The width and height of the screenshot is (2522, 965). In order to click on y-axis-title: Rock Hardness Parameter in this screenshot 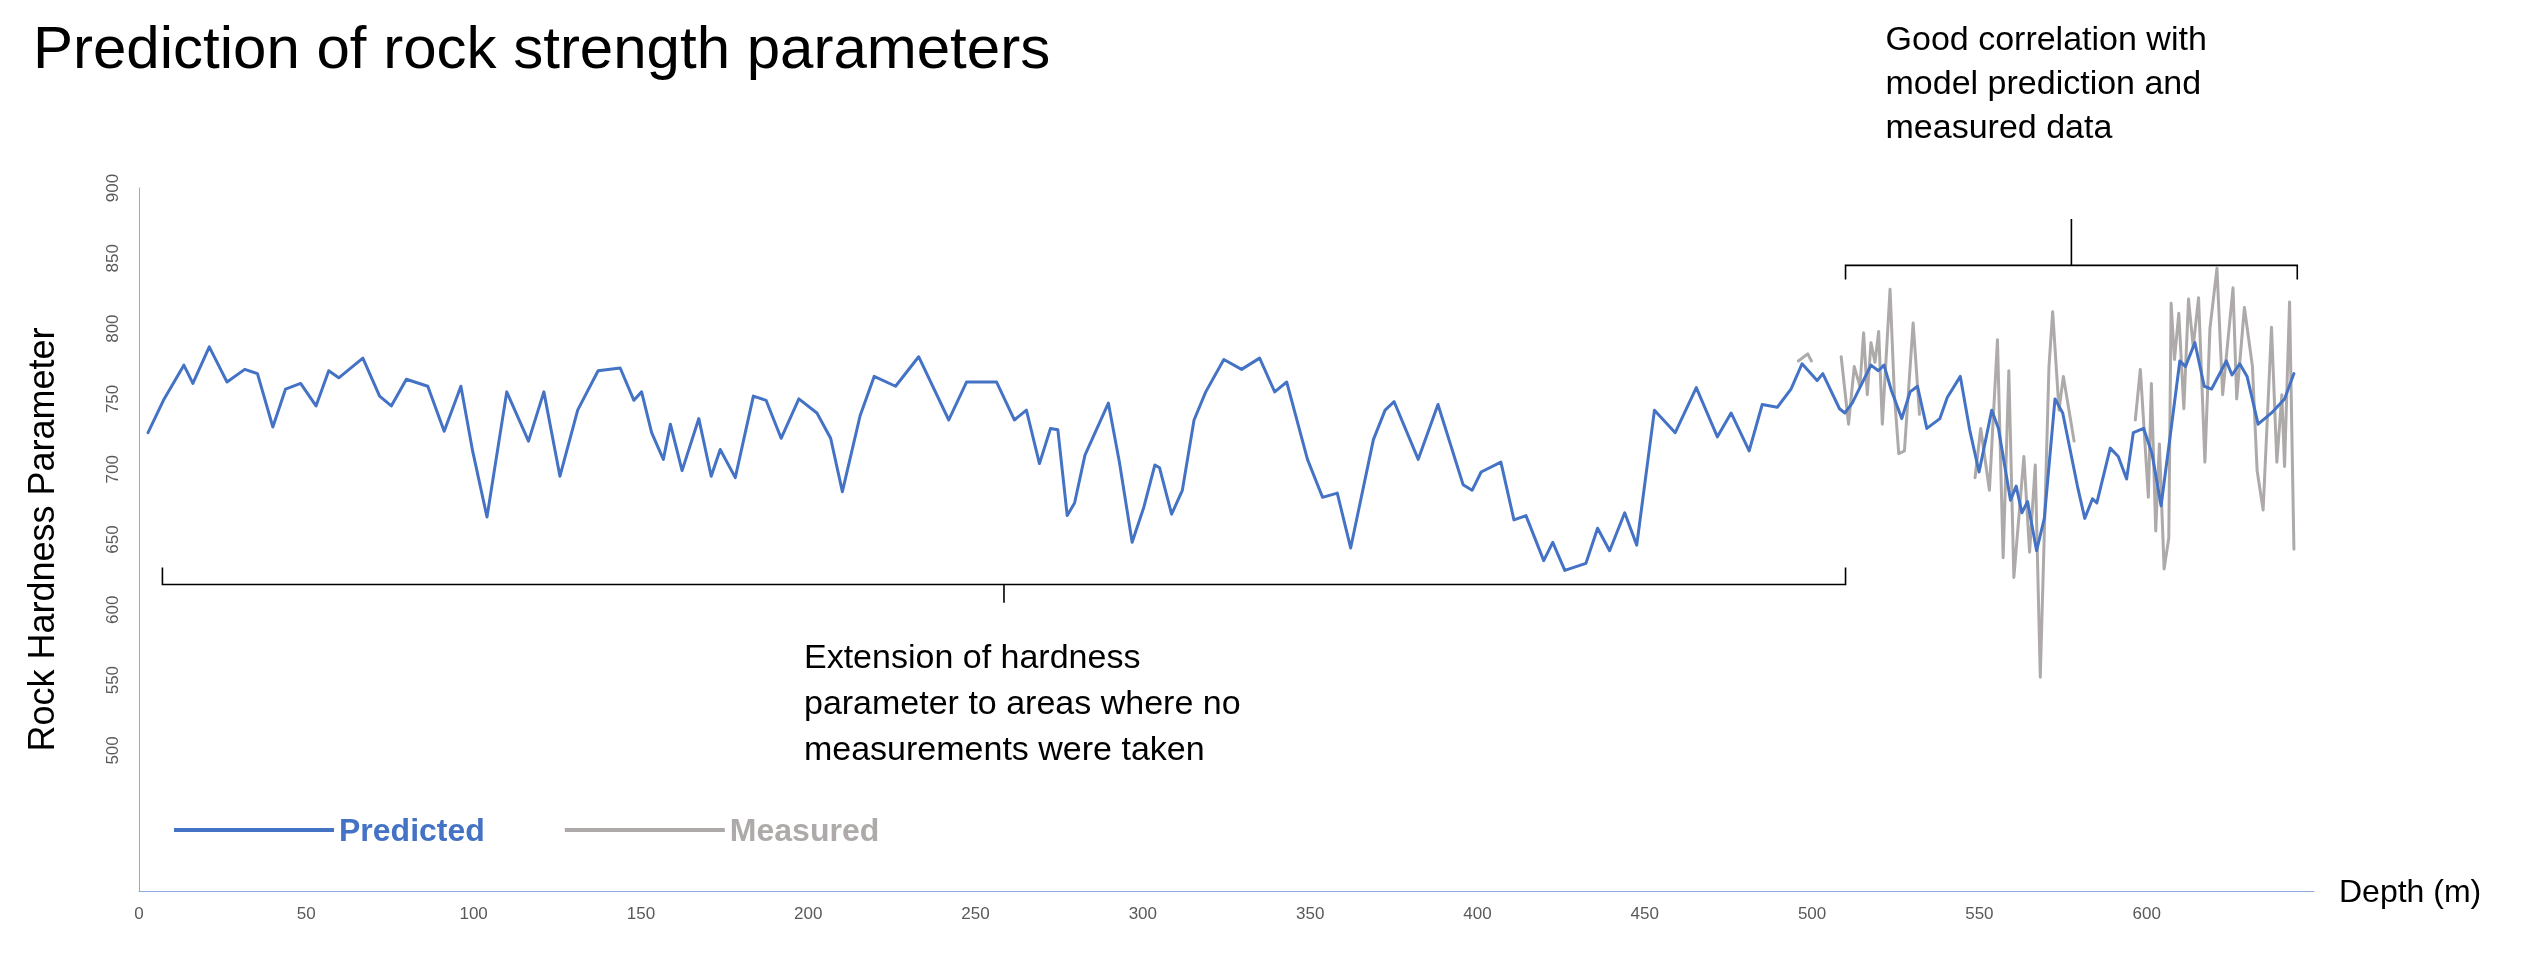, I will do `click(41, 539)`.